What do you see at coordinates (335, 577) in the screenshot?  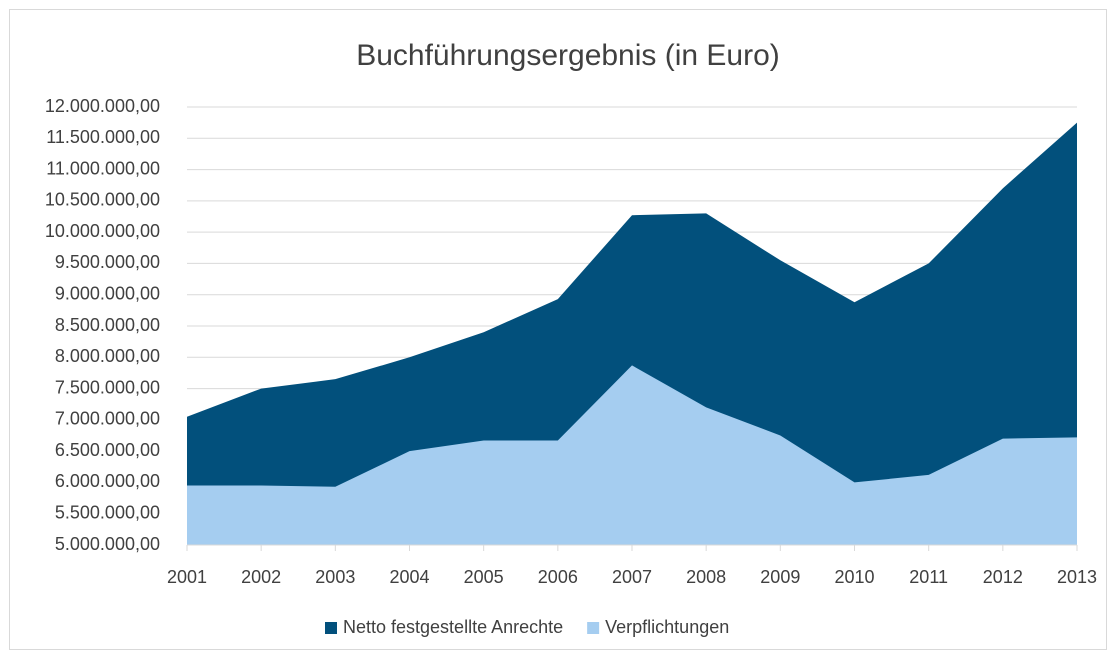 I see `x-tick-label: 2003` at bounding box center [335, 577].